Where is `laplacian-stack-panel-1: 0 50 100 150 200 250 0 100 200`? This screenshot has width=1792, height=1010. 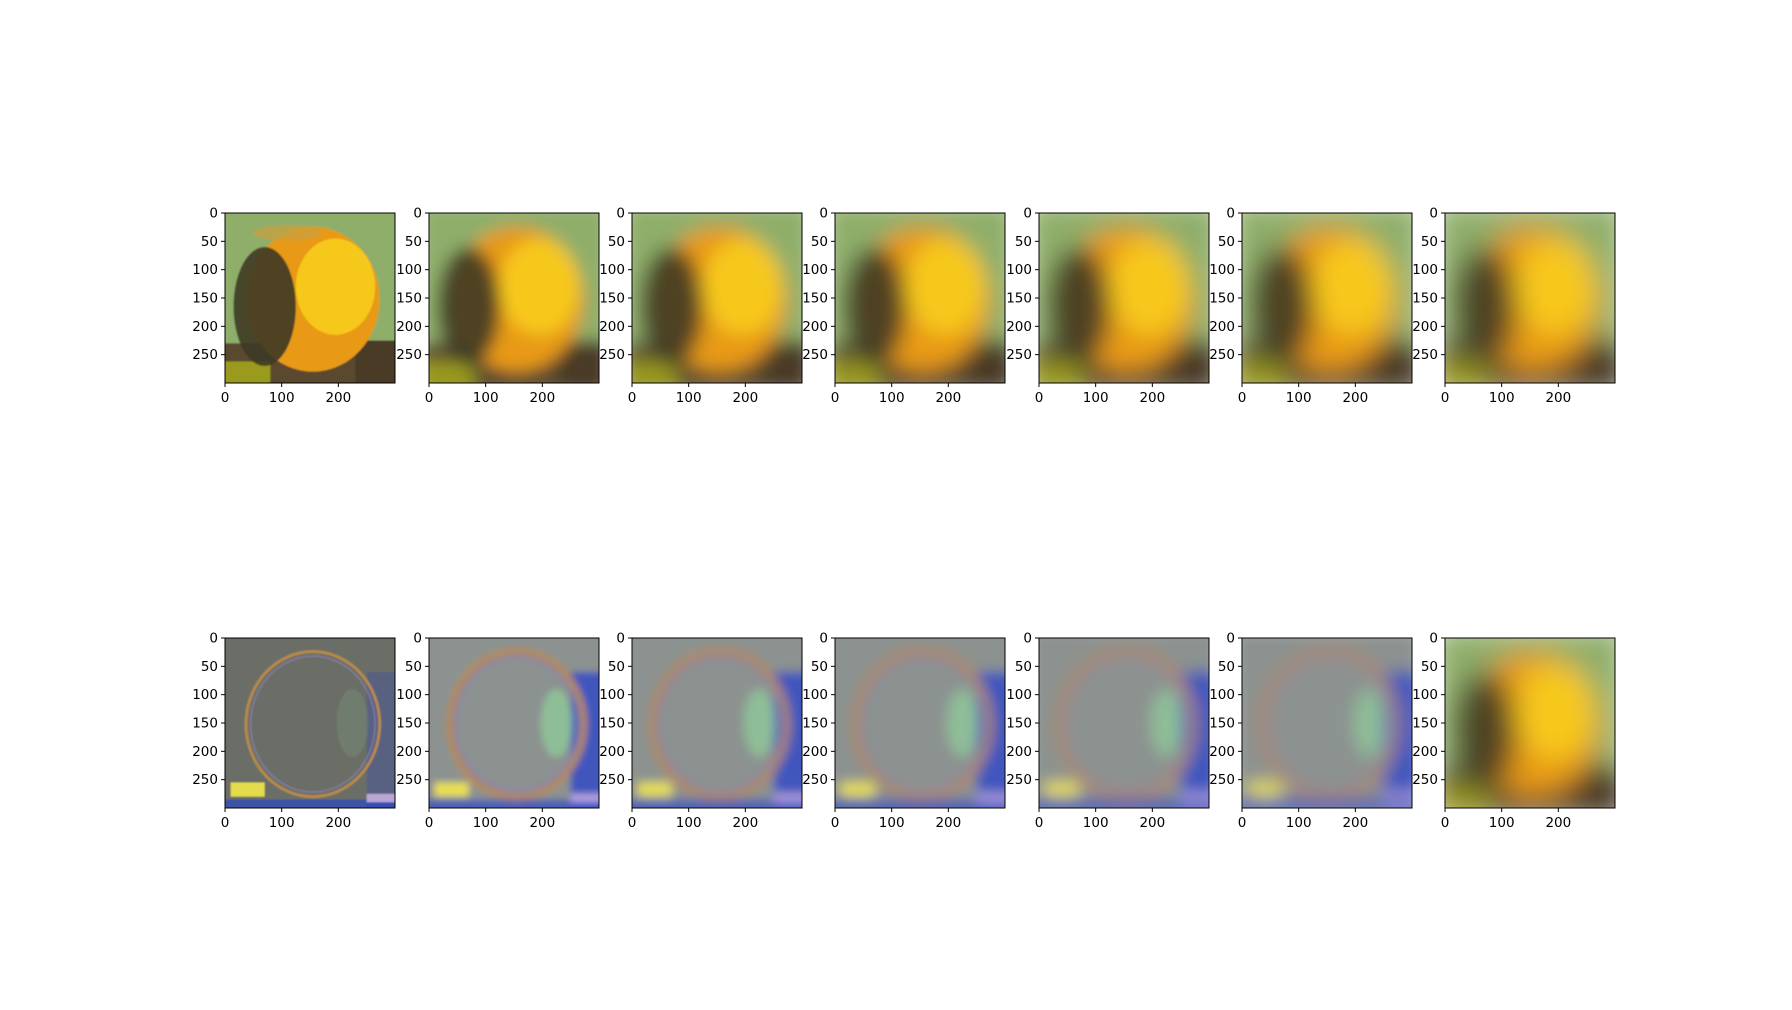
laplacian-stack-panel-1: 0 50 100 150 200 250 0 100 200 is located at coordinates (294, 731).